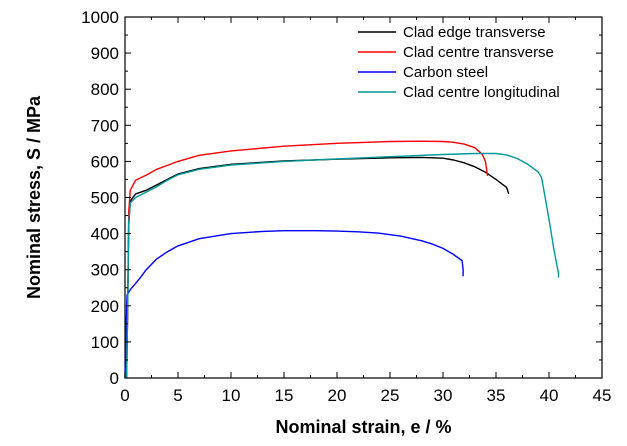 The image size is (627, 446). What do you see at coordinates (105, 234) in the screenshot?
I see `y-tick-label: 400` at bounding box center [105, 234].